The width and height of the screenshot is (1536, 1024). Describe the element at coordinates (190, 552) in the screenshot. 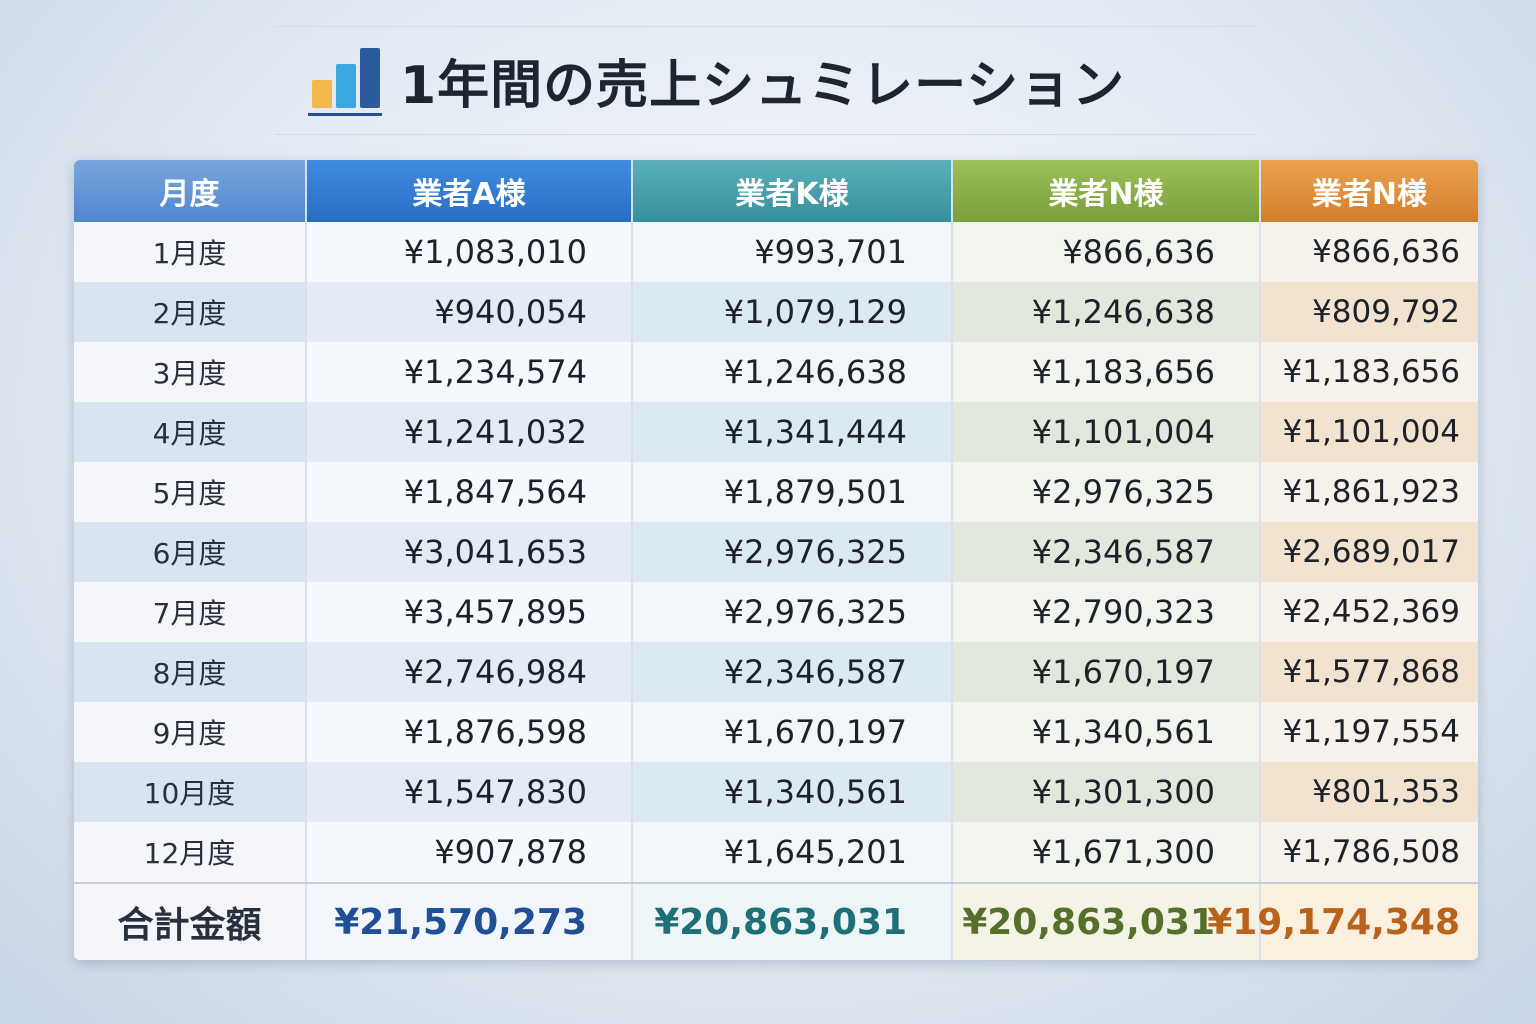

I see `row-label: 6月度` at that location.